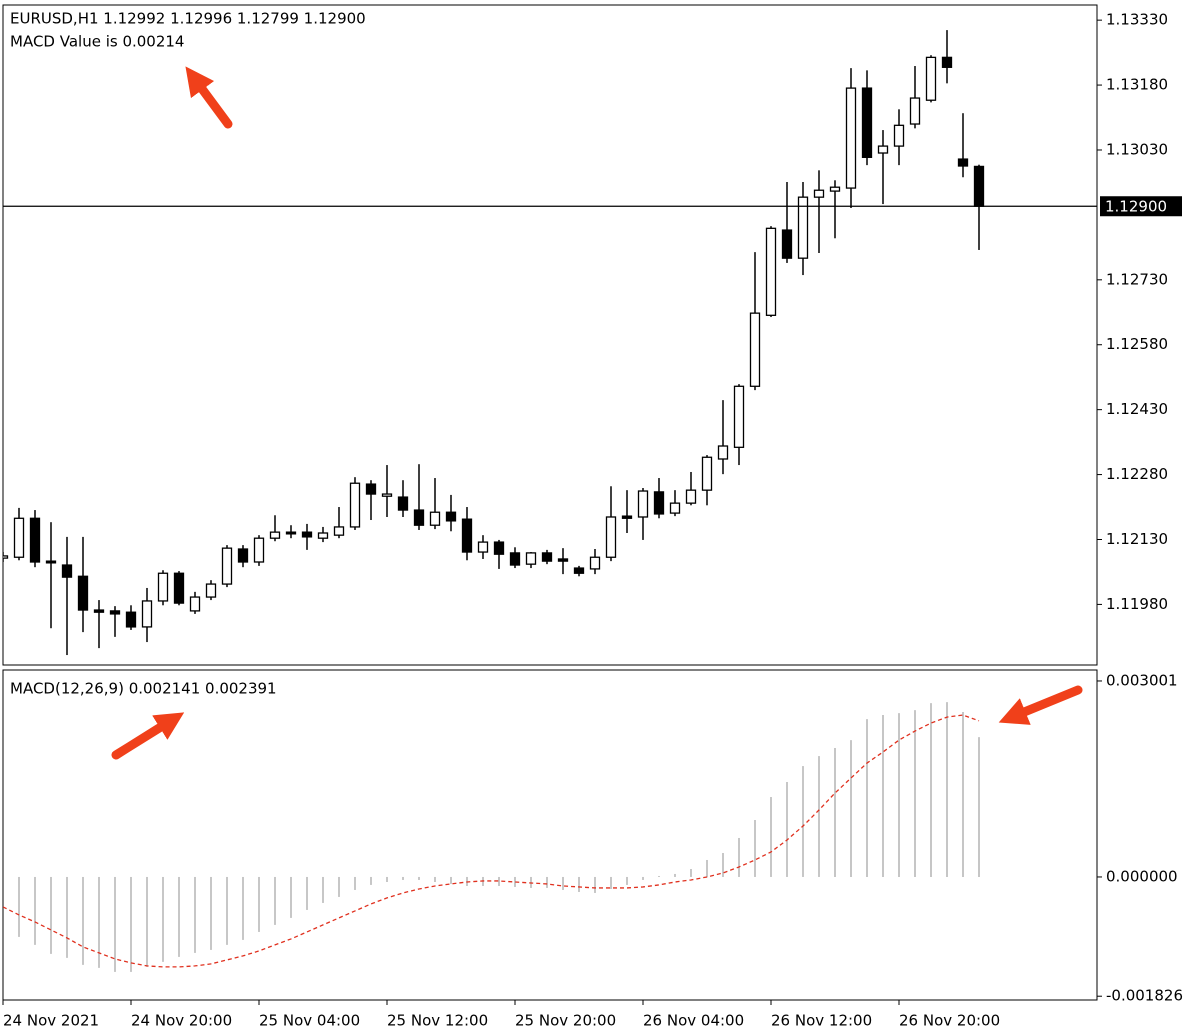 The height and width of the screenshot is (1036, 1204). I want to click on y-tick-label: 1.13030, so click(1137, 149).